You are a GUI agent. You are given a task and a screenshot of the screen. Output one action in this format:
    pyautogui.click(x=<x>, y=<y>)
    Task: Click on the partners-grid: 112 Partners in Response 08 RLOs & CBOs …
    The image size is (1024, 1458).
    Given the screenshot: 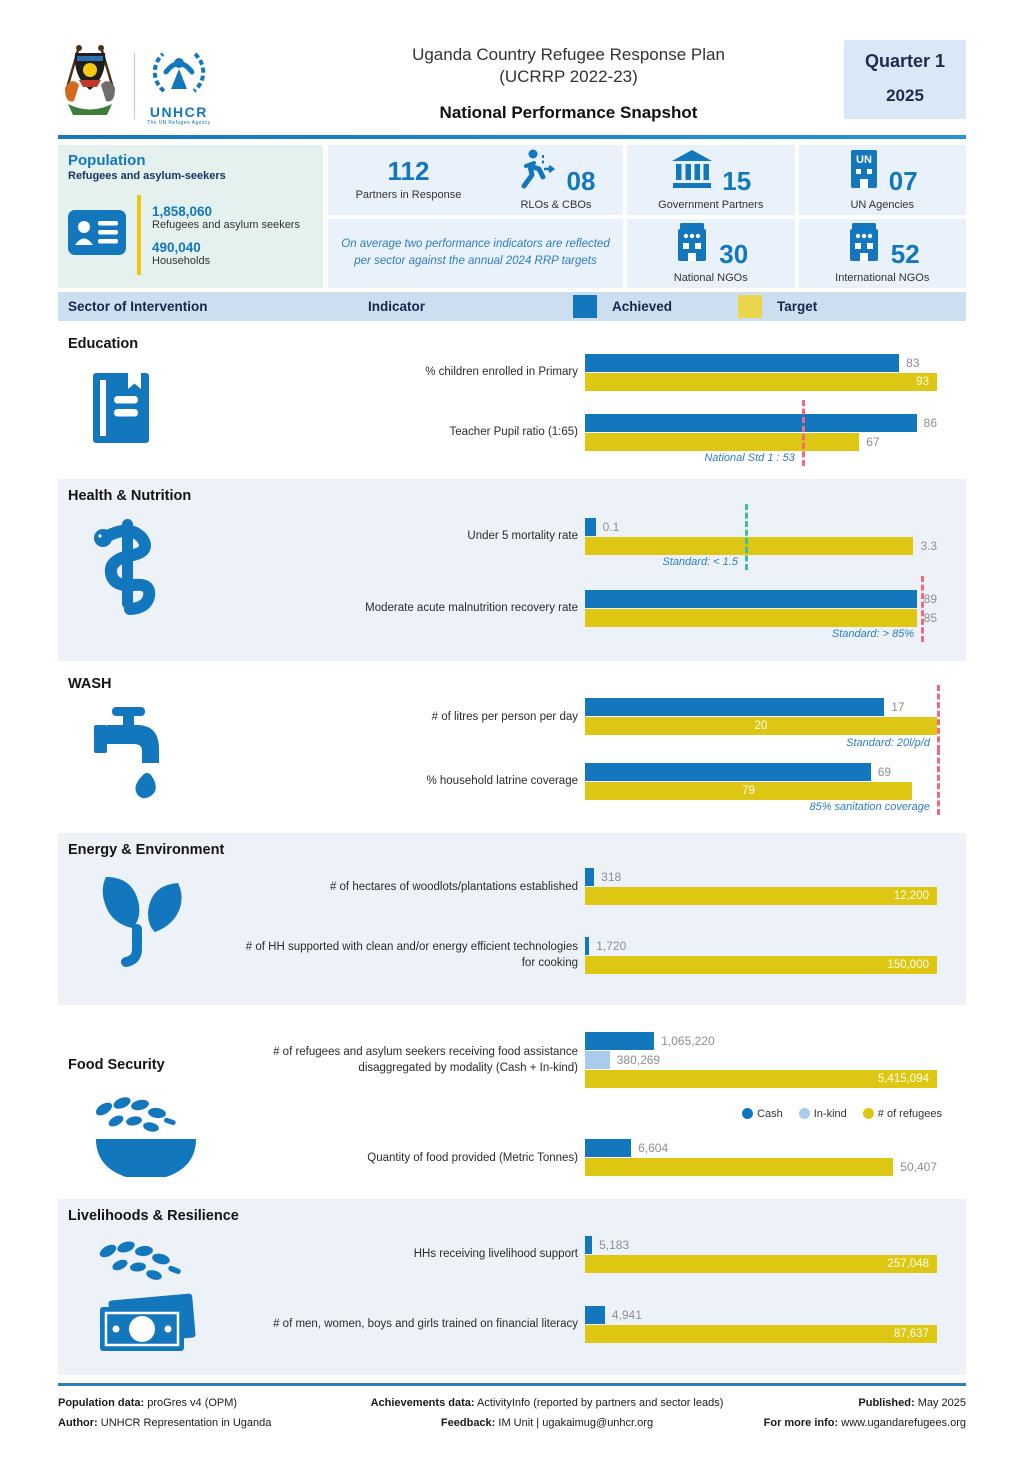 What is the action you would take?
    pyautogui.click(x=647, y=216)
    